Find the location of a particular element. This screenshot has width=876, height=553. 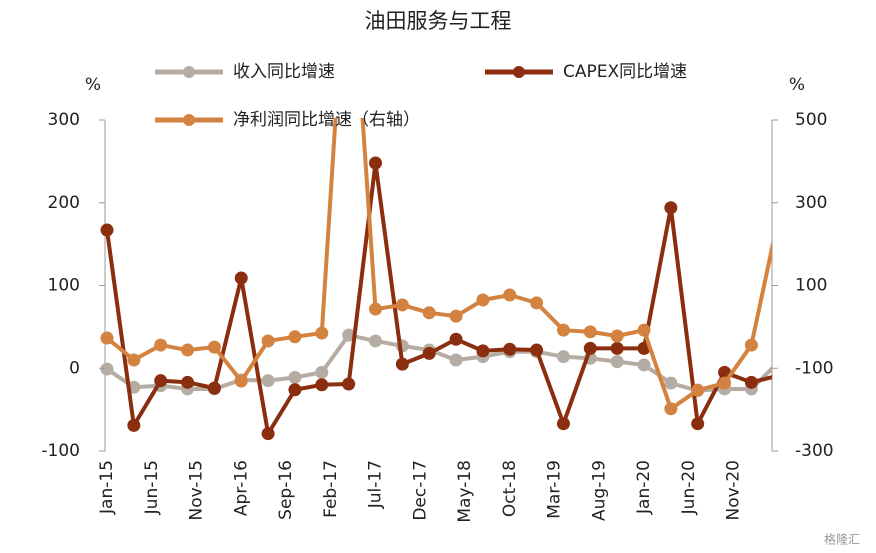

x-tick-label: Nov-20 is located at coordinates (734, 490).